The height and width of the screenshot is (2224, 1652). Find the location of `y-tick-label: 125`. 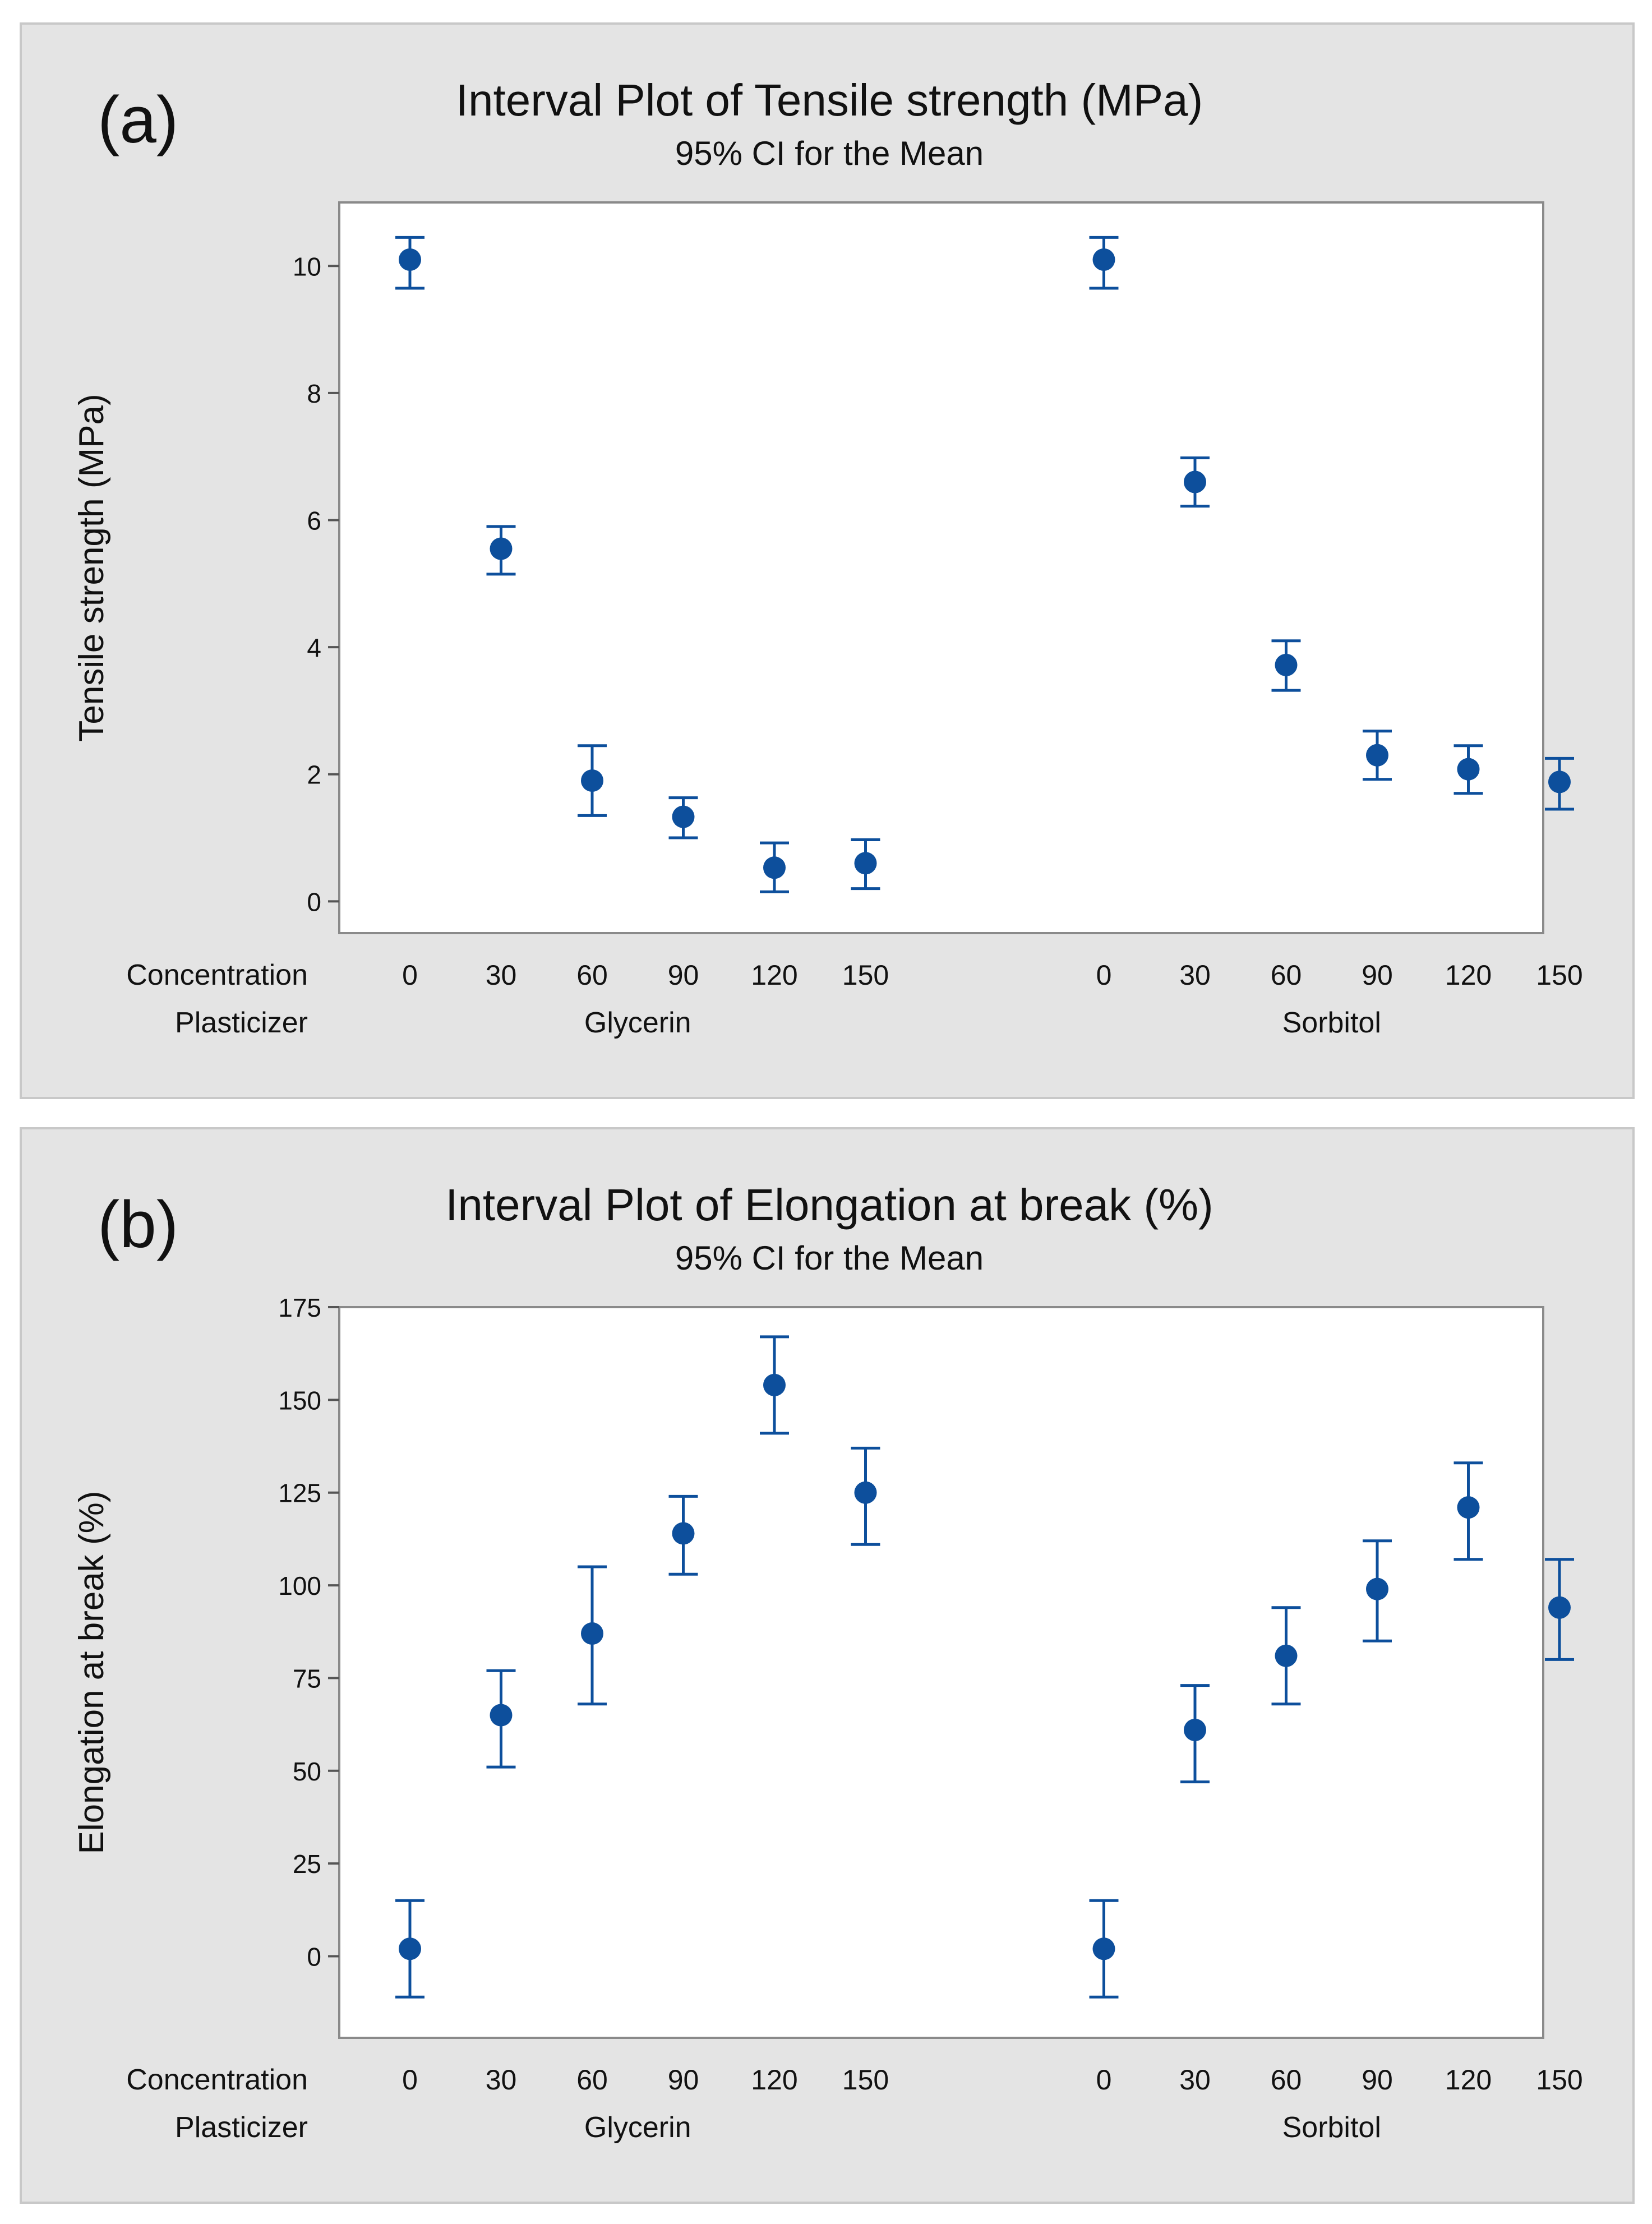

y-tick-label: 125 is located at coordinates (299, 1493).